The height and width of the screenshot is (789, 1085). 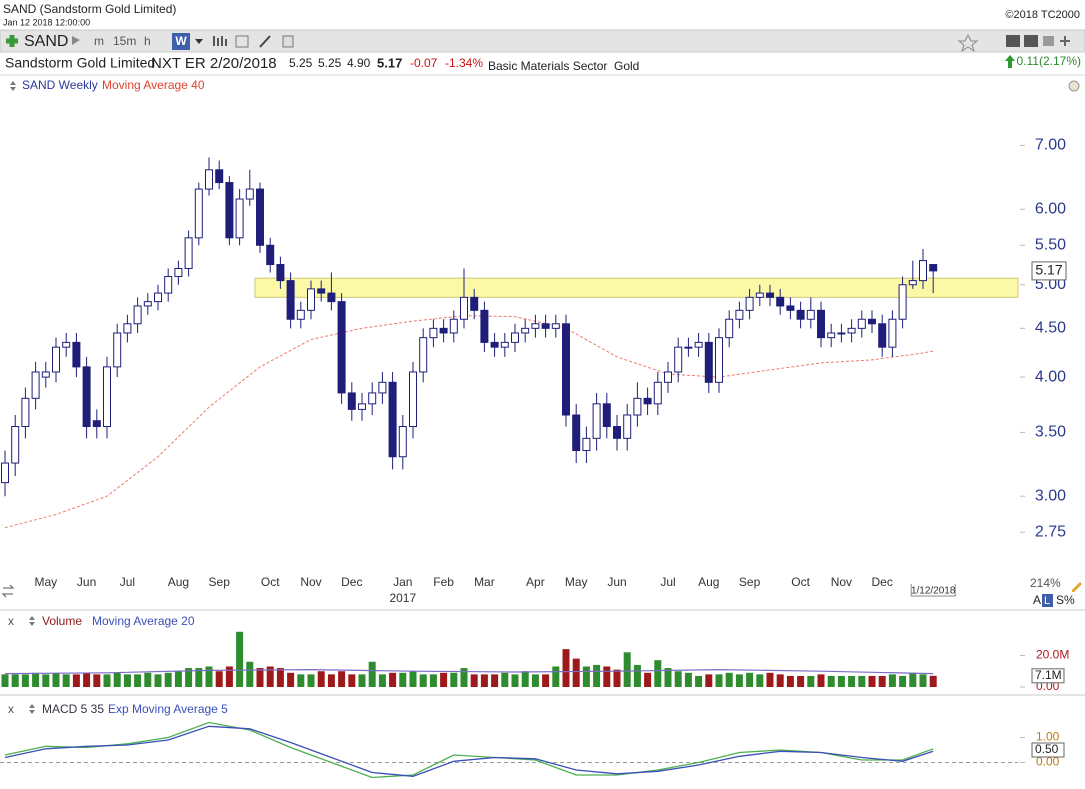 What do you see at coordinates (1045, 583) in the screenshot?
I see `zoom: 214%` at bounding box center [1045, 583].